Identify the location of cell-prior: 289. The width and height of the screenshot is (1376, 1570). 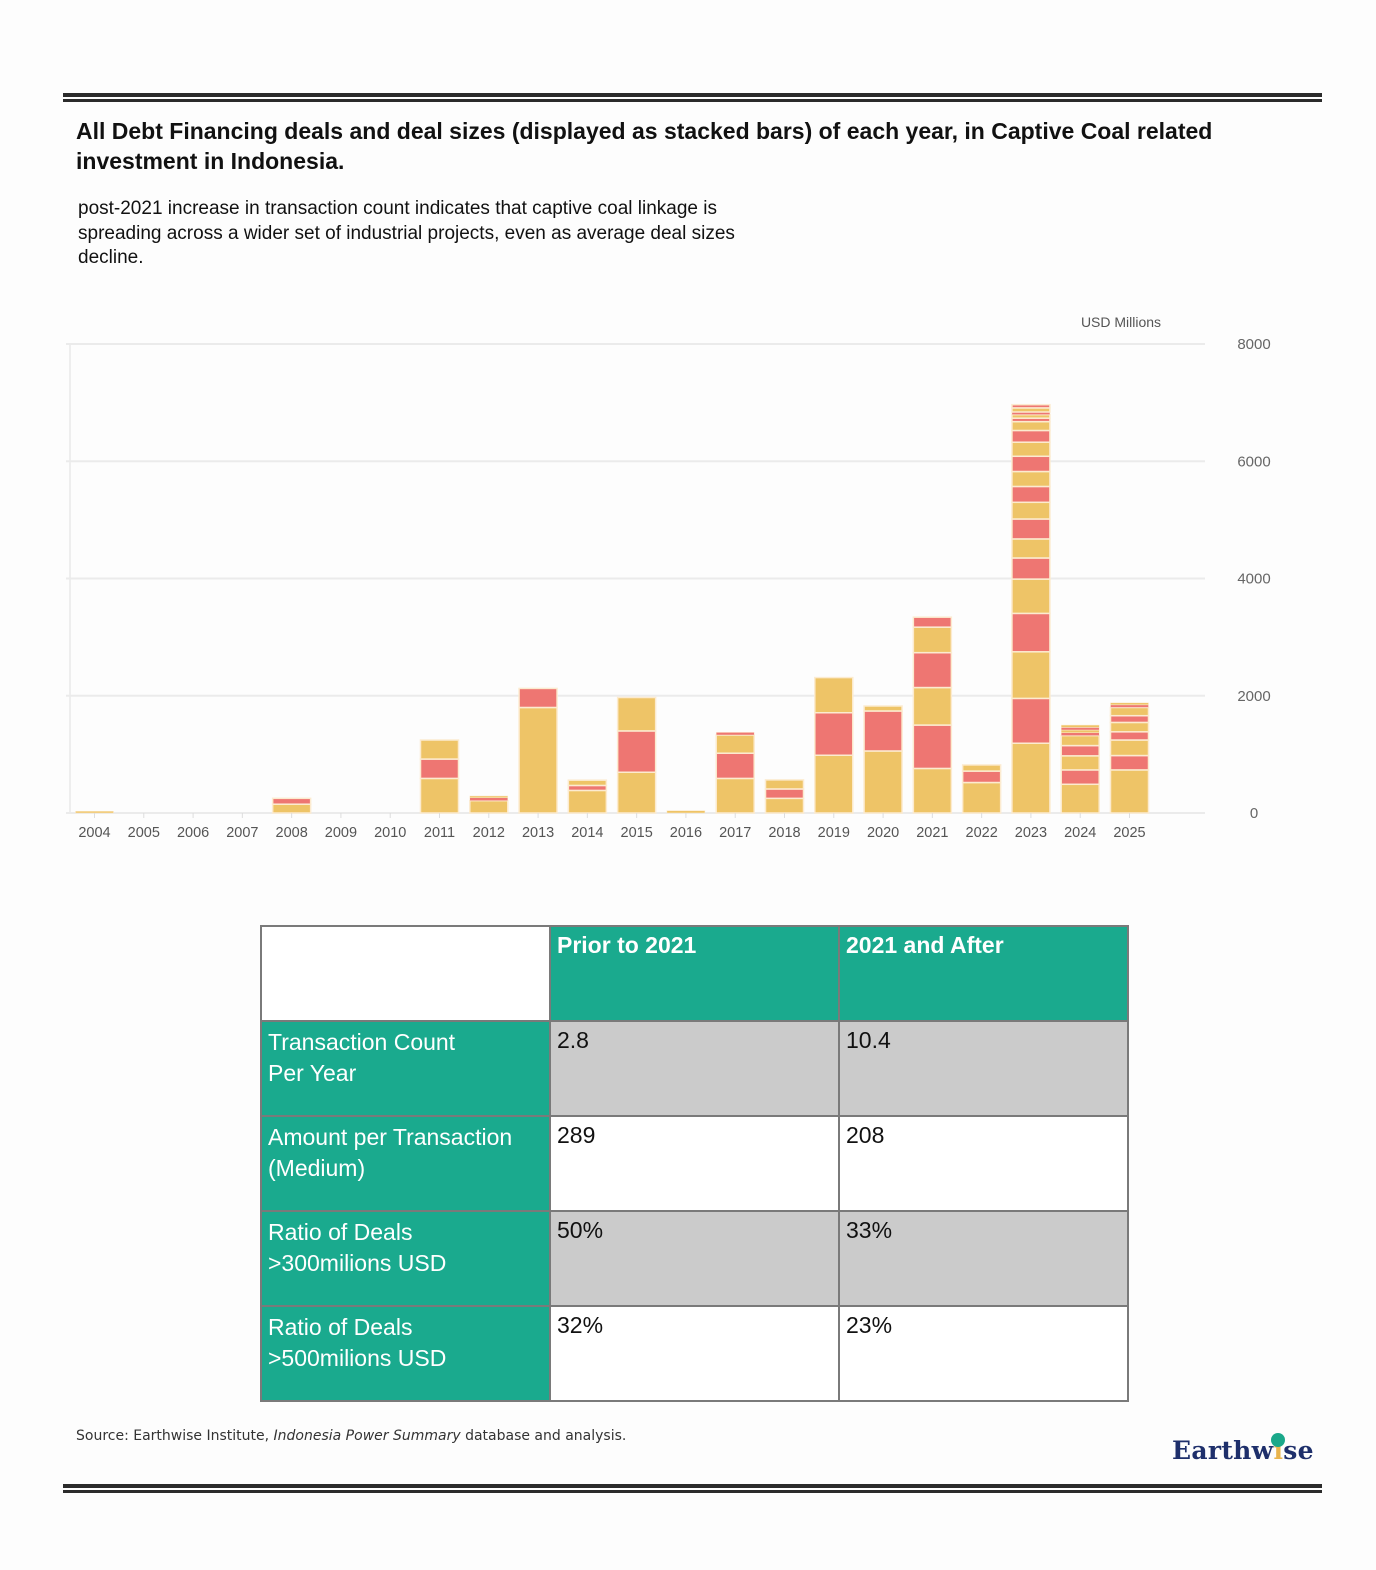
(694, 1163).